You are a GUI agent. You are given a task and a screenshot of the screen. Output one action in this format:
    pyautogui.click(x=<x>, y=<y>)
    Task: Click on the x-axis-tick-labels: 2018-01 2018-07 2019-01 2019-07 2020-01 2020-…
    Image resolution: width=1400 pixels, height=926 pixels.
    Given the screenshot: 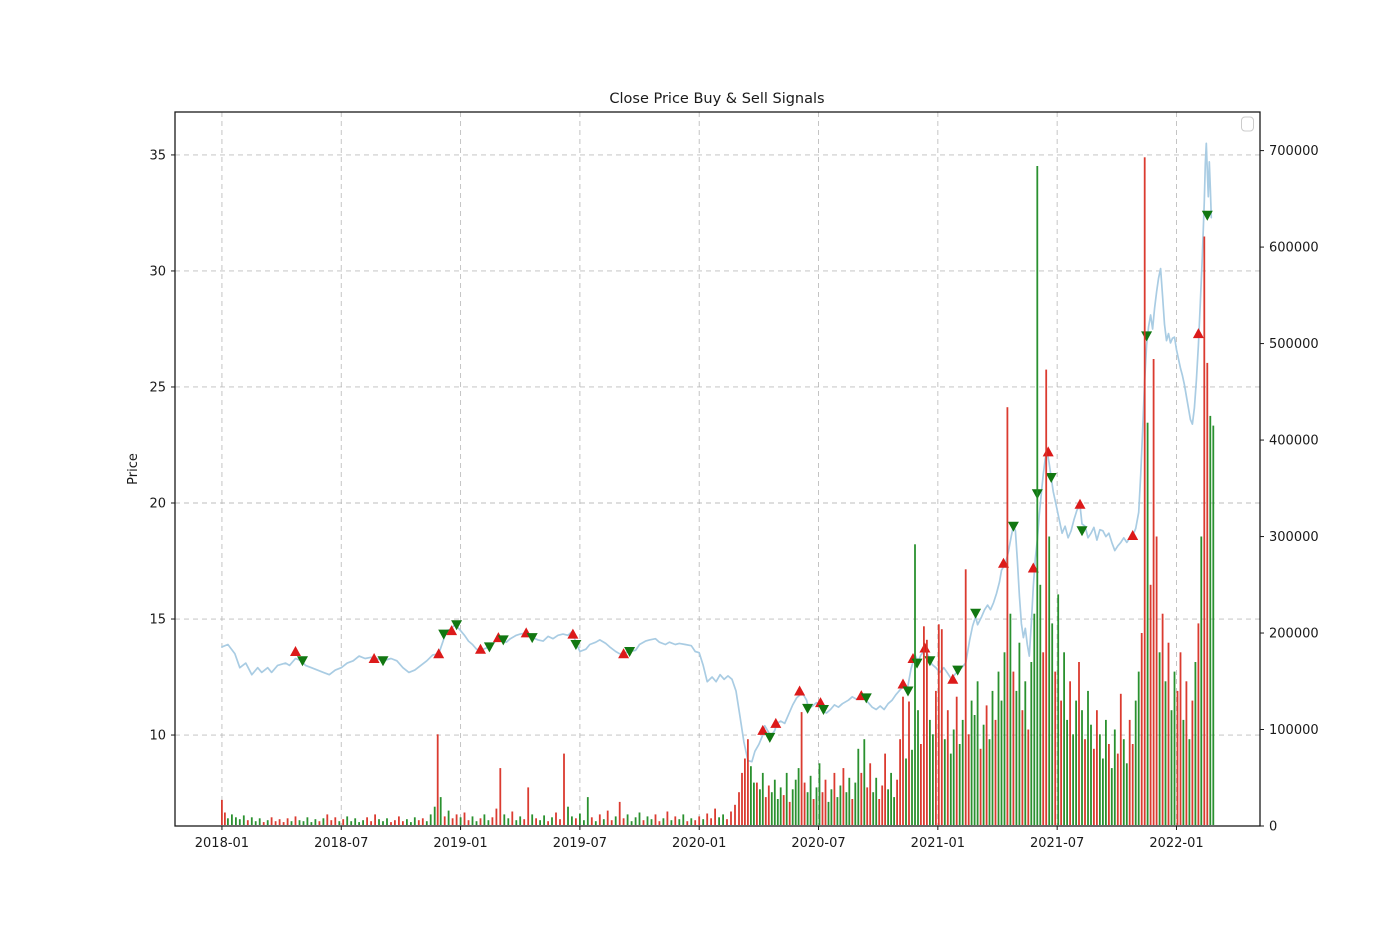 What is the action you would take?
    pyautogui.click(x=699, y=843)
    